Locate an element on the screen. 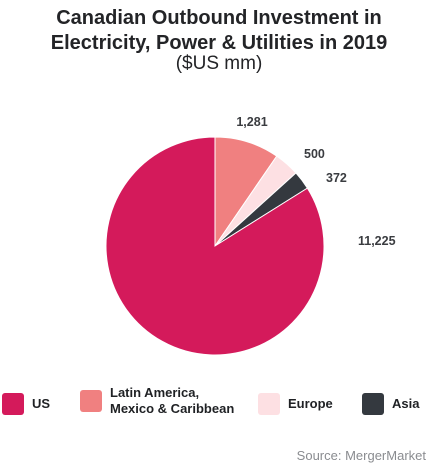 This screenshot has height=471, width=438. data-label-us: 11,225 is located at coordinates (377, 241).